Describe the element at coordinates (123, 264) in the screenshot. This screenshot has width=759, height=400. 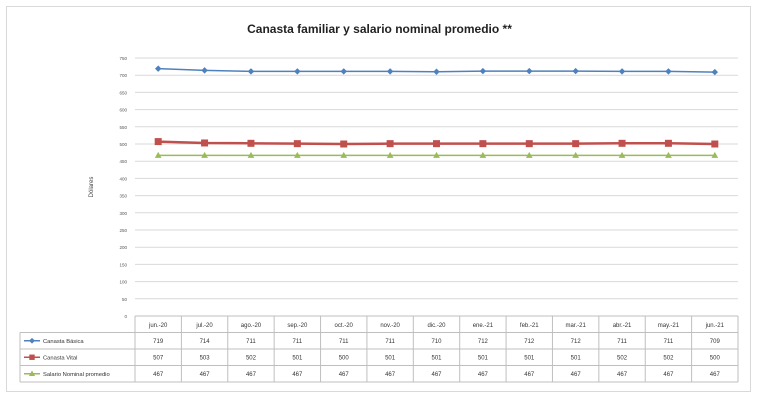
I see `y-tick-label: 150` at that location.